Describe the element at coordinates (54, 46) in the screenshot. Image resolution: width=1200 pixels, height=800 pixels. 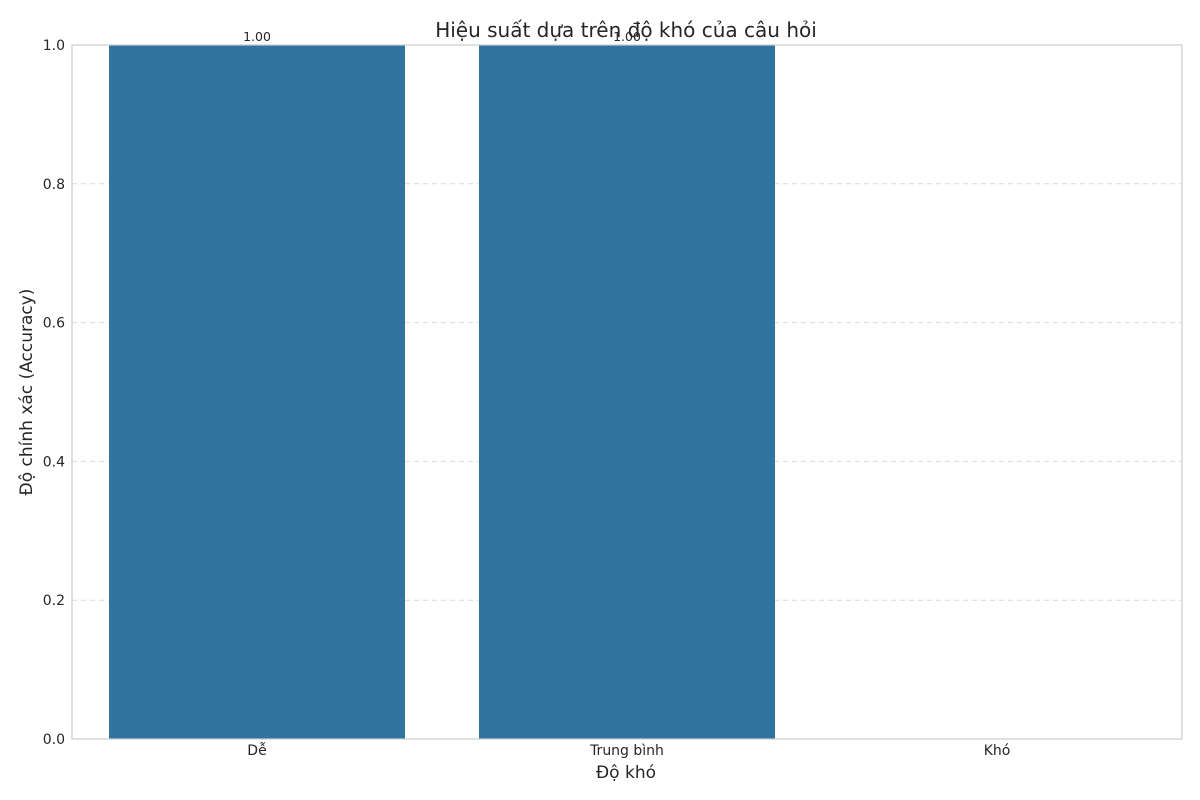
I see `y-tick-label: 1.0` at that location.